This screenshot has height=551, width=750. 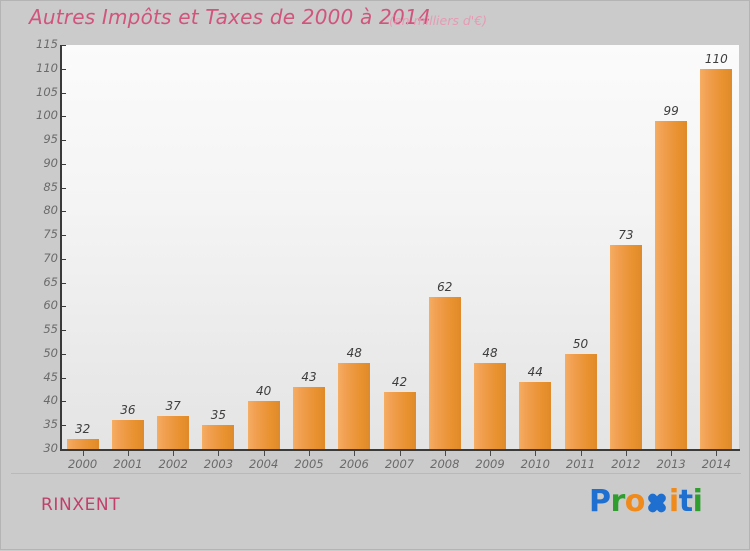 What do you see at coordinates (47, 91) in the screenshot?
I see `y-axis-tick-label: 105` at bounding box center [47, 91].